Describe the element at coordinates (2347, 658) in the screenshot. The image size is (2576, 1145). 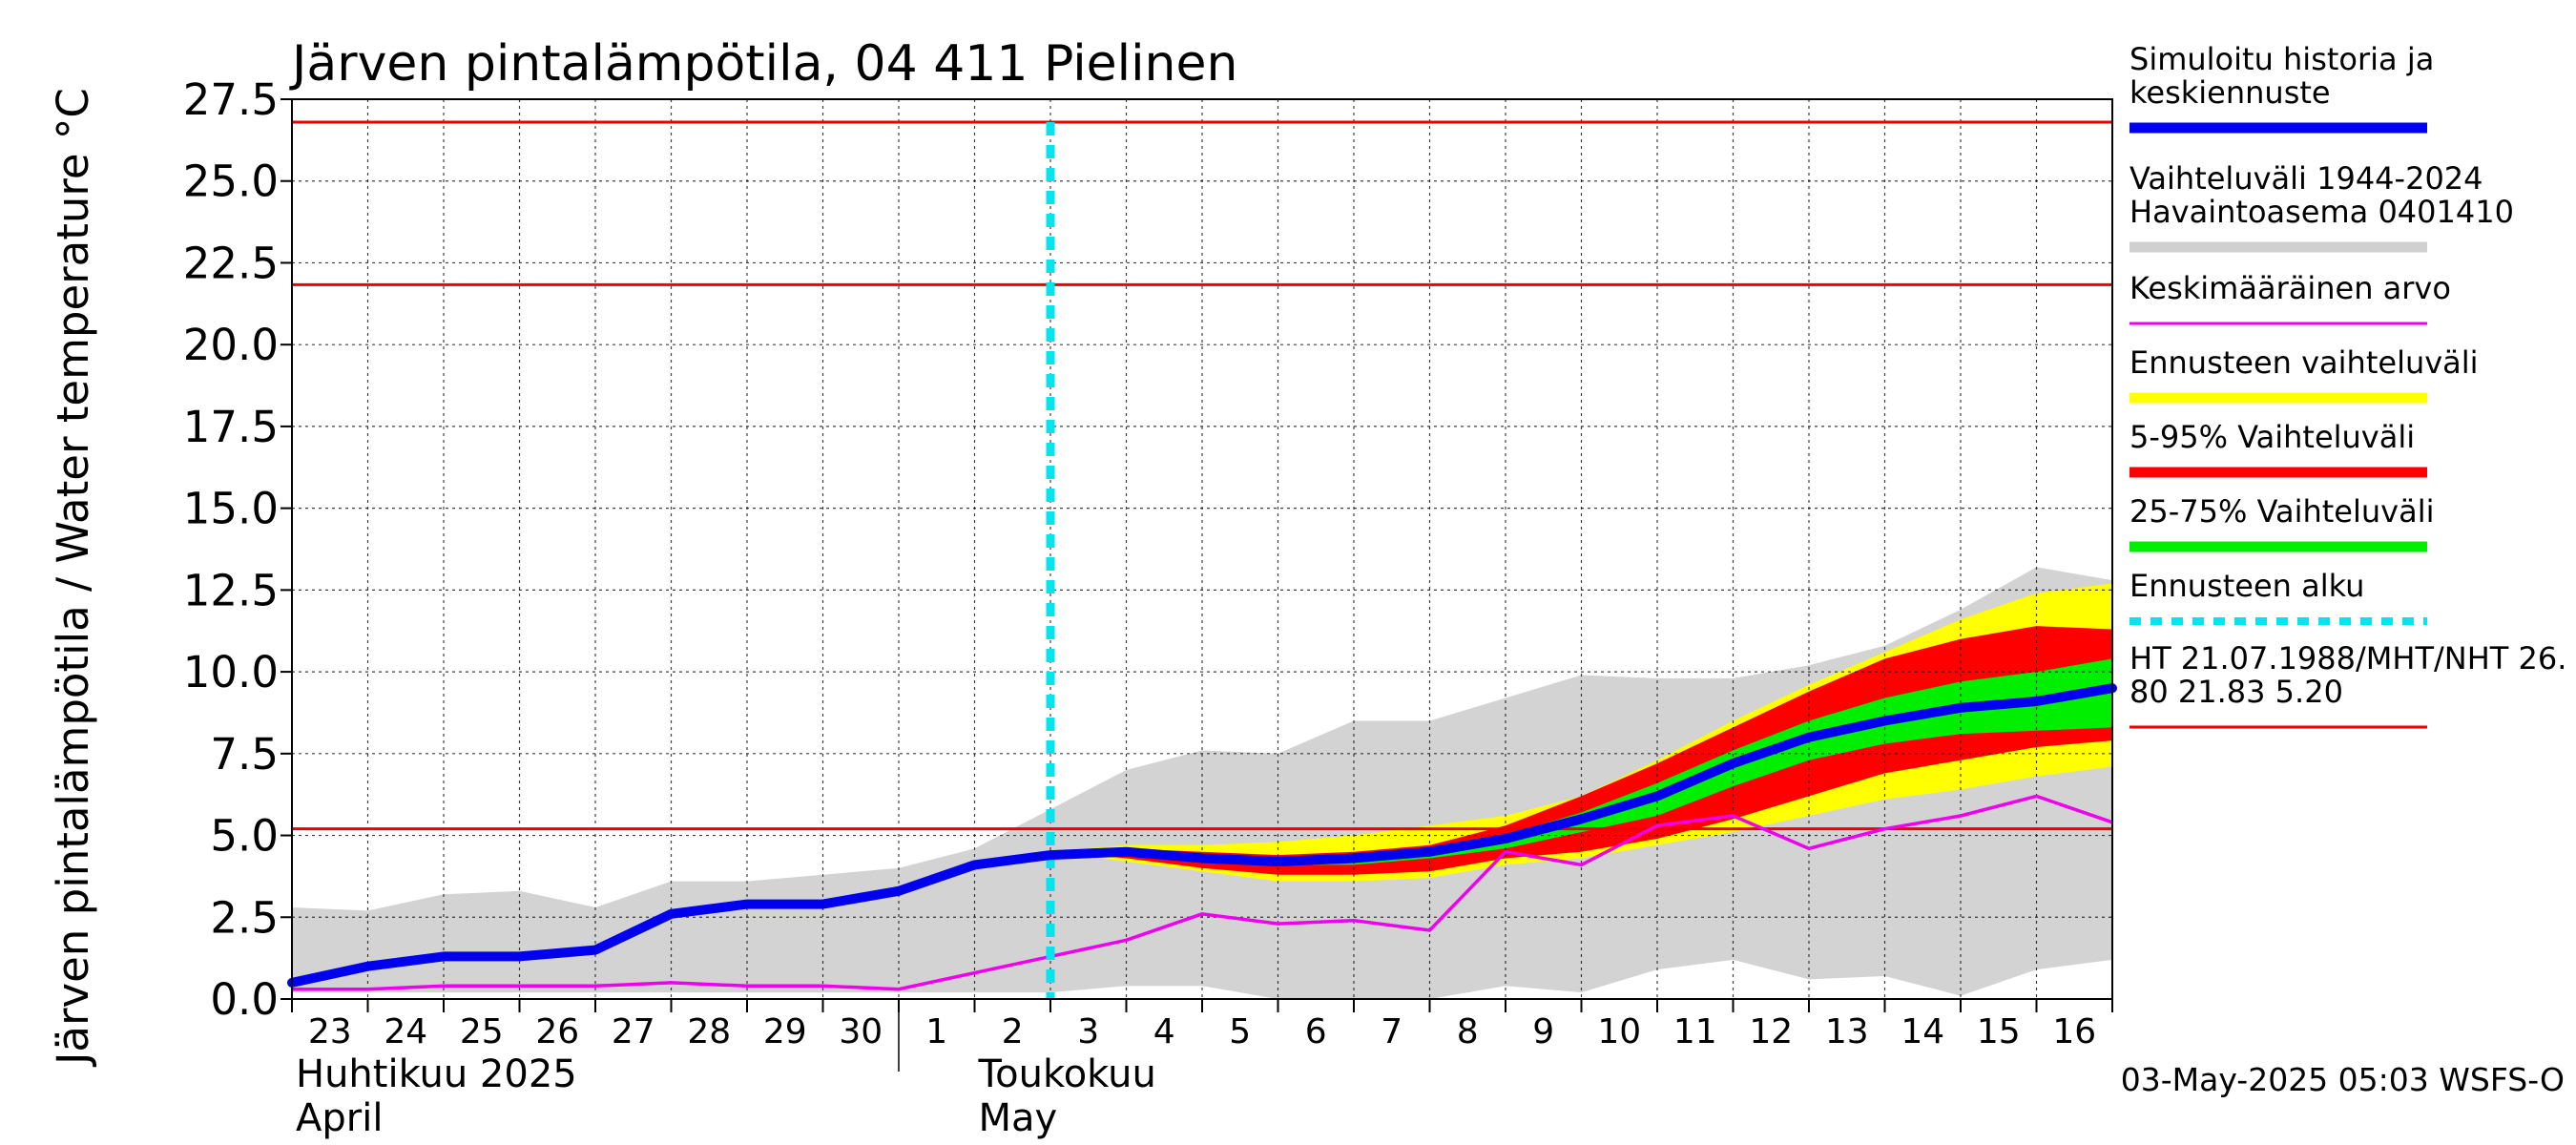
I see `legend-label: HT 21.07.1988/MHT/NHT 26.` at that location.